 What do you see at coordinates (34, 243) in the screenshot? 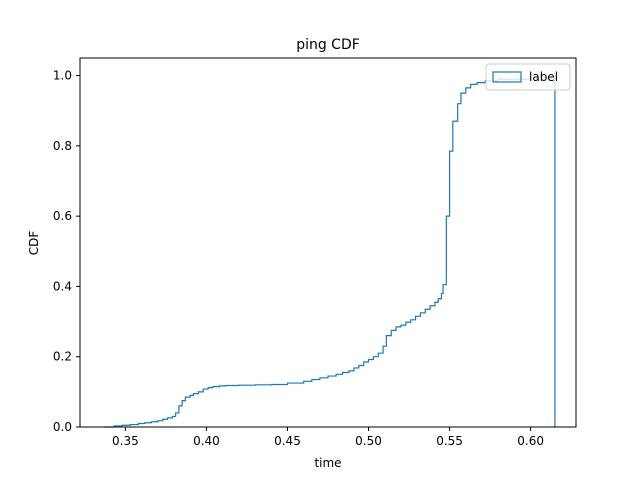
I see `y-axis-title: CDF` at bounding box center [34, 243].